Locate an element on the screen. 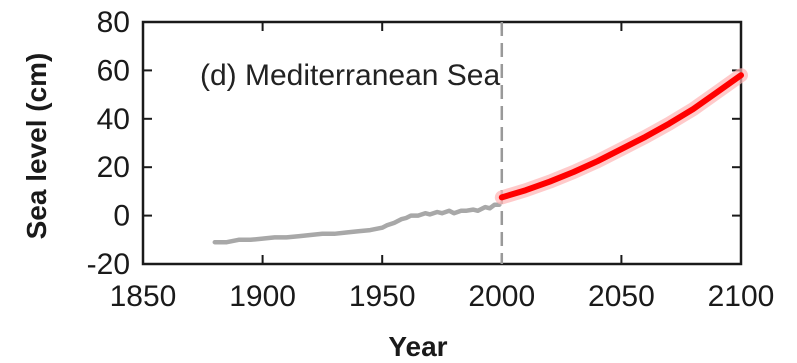  y-tick-label: 40 is located at coordinates (113, 119).